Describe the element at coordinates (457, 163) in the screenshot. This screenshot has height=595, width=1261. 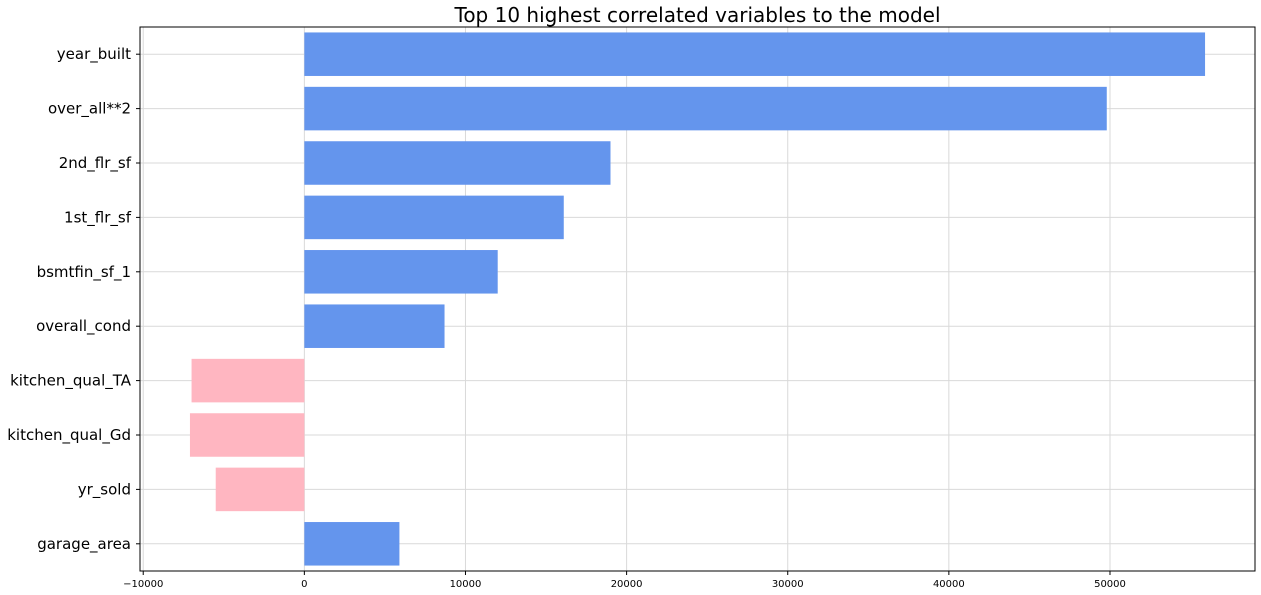
I see `bar-2nd-flr-sf` at that location.